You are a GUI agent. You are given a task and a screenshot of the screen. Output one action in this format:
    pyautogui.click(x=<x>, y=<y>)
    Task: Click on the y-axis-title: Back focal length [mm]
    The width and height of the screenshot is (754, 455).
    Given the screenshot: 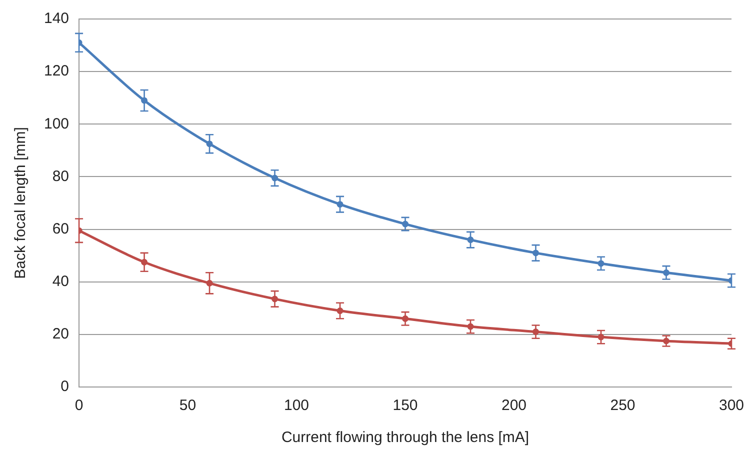 What is the action you would take?
    pyautogui.click(x=21, y=203)
    